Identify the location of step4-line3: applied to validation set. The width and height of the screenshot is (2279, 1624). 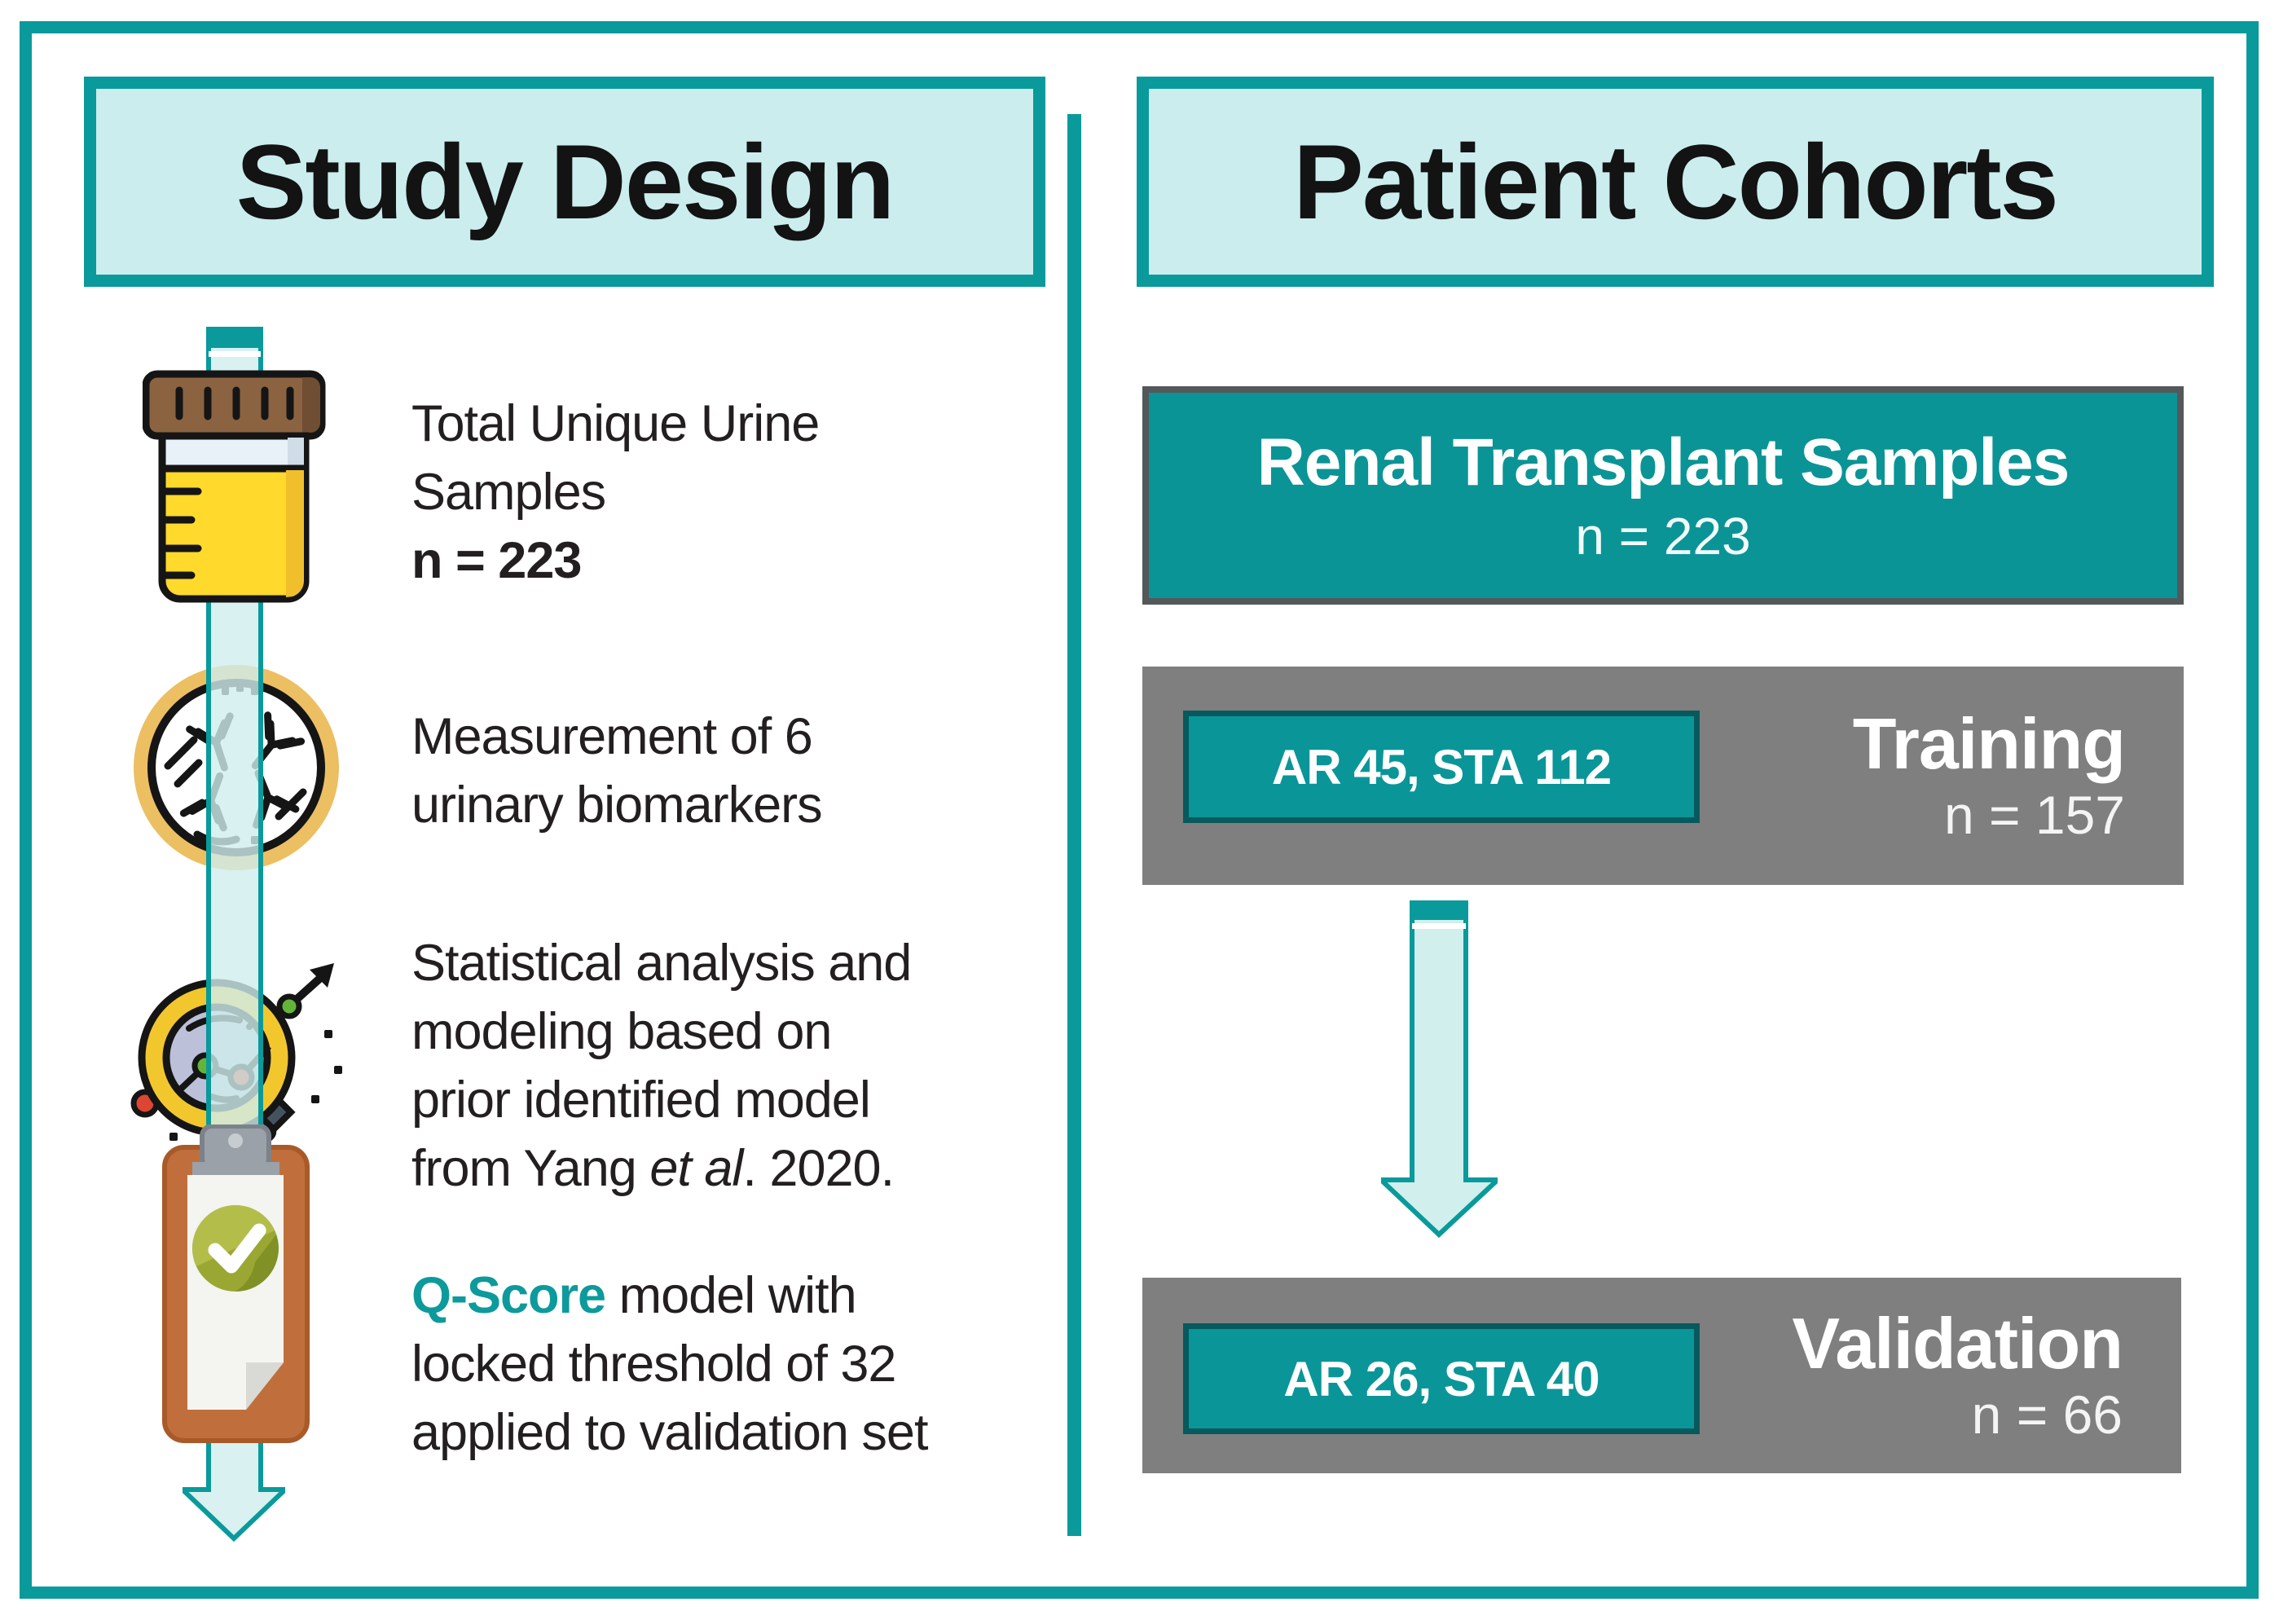
(669, 1432).